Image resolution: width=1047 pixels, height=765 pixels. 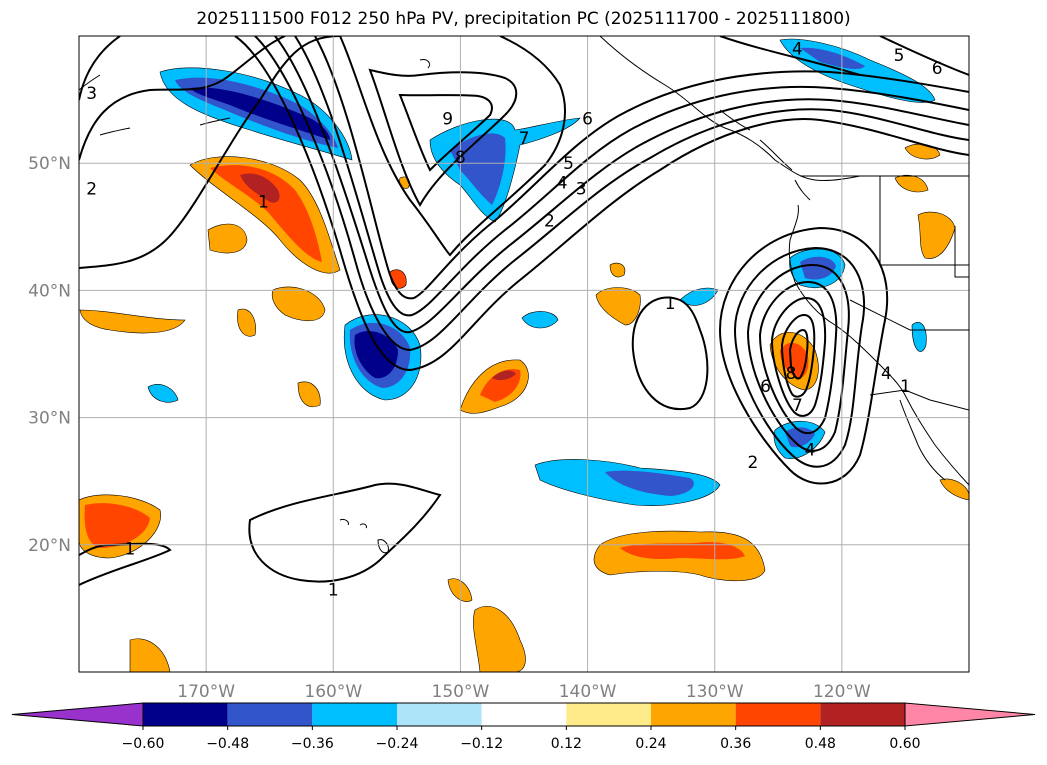 I want to click on shade-orange-e2, so click(x=911, y=184).